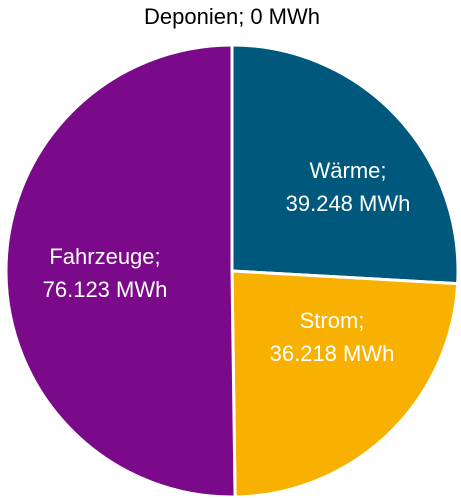 Image resolution: width=461 pixels, height=498 pixels. What do you see at coordinates (348, 203) in the screenshot?
I see `value-label: 39.248 MWh` at bounding box center [348, 203].